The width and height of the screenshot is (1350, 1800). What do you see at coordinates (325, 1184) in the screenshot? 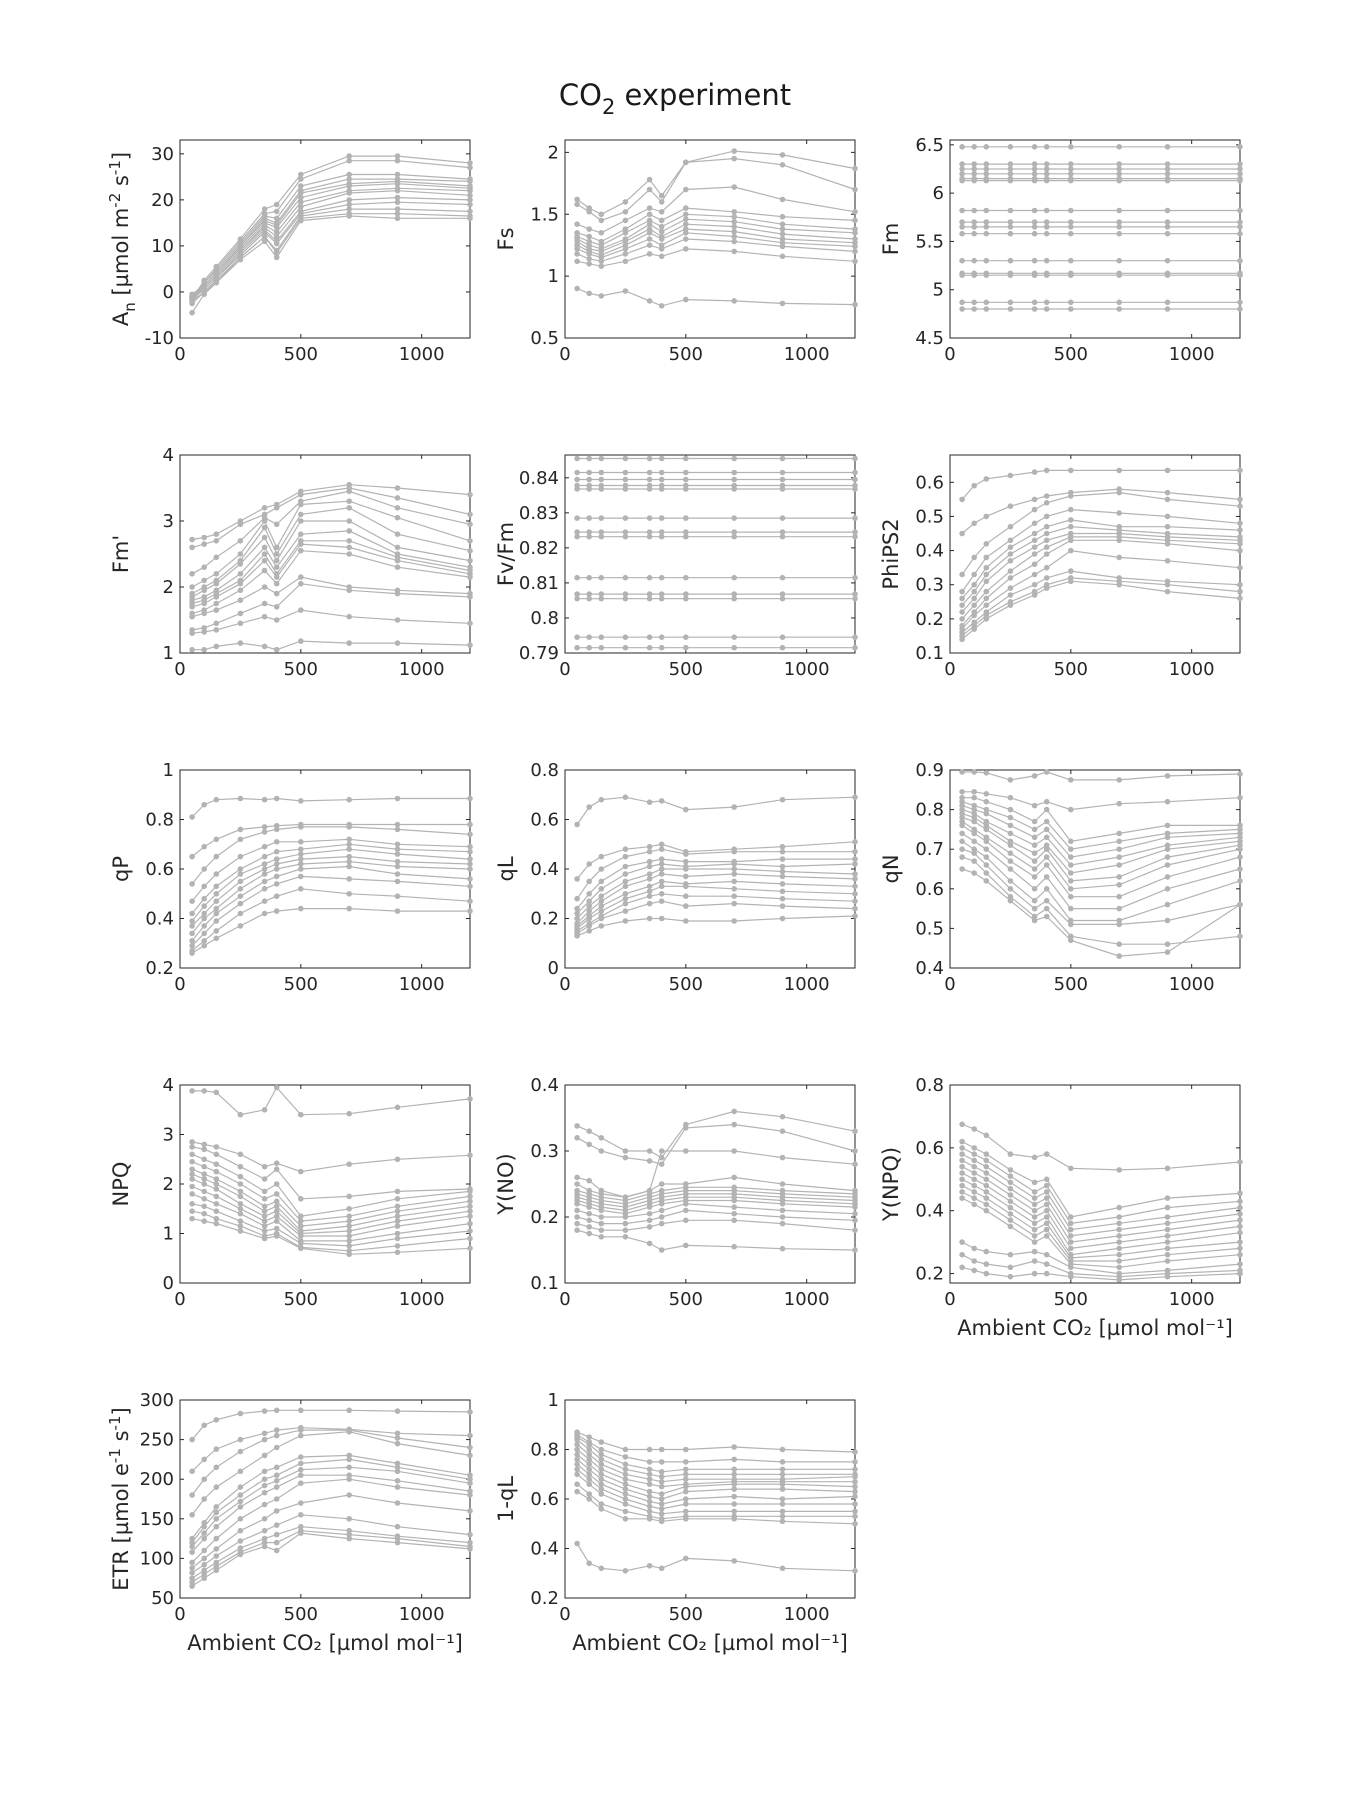
I see `plot-area` at bounding box center [325, 1184].